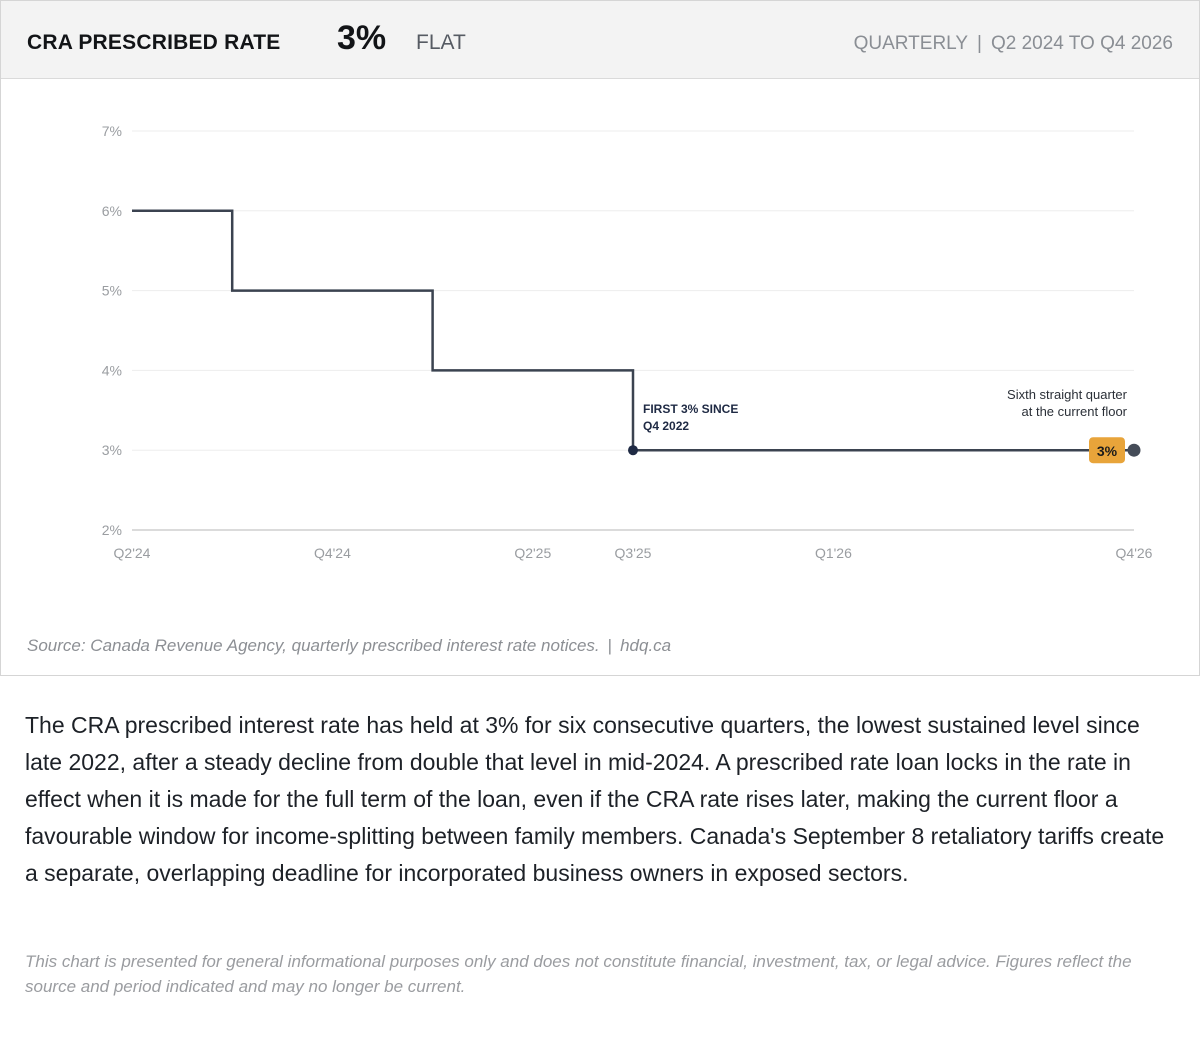 This screenshot has height=1038, width=1200. I want to click on floor-annotation: at the current floor, so click(1075, 411).